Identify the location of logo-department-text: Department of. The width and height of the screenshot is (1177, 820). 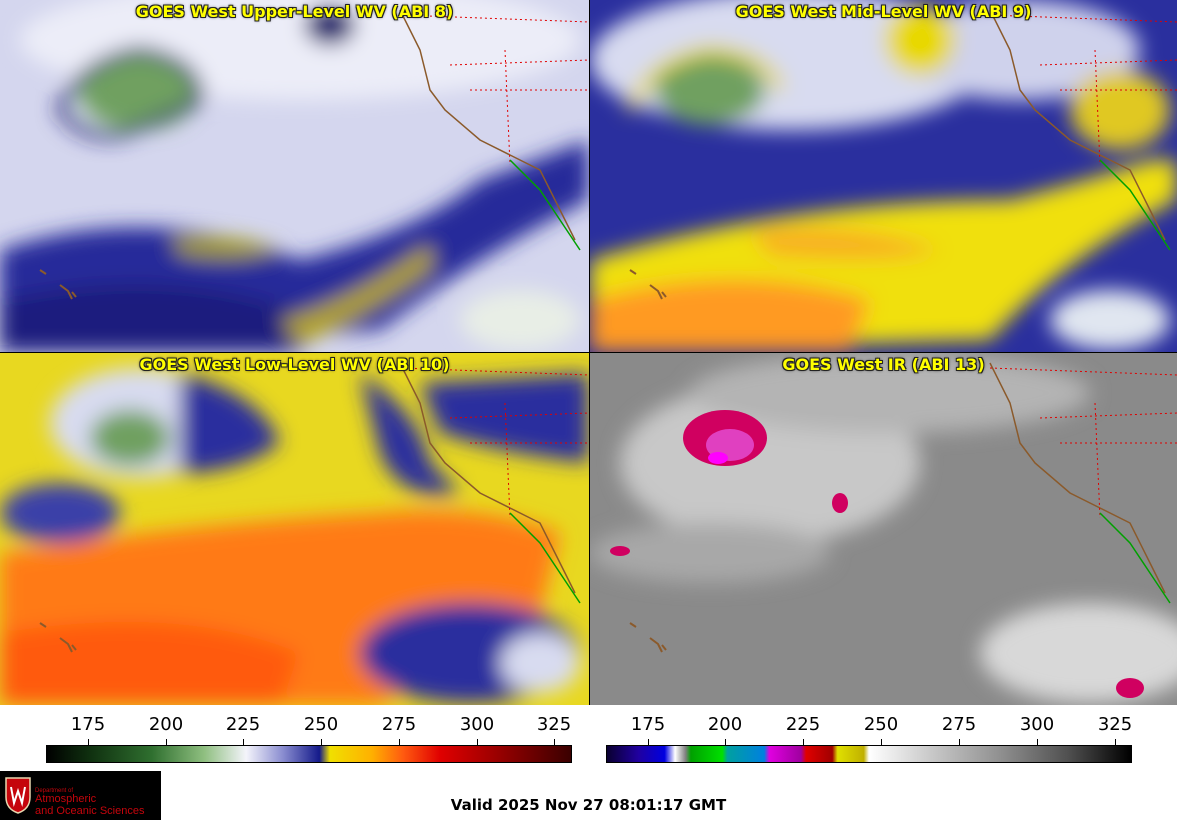
(54, 791).